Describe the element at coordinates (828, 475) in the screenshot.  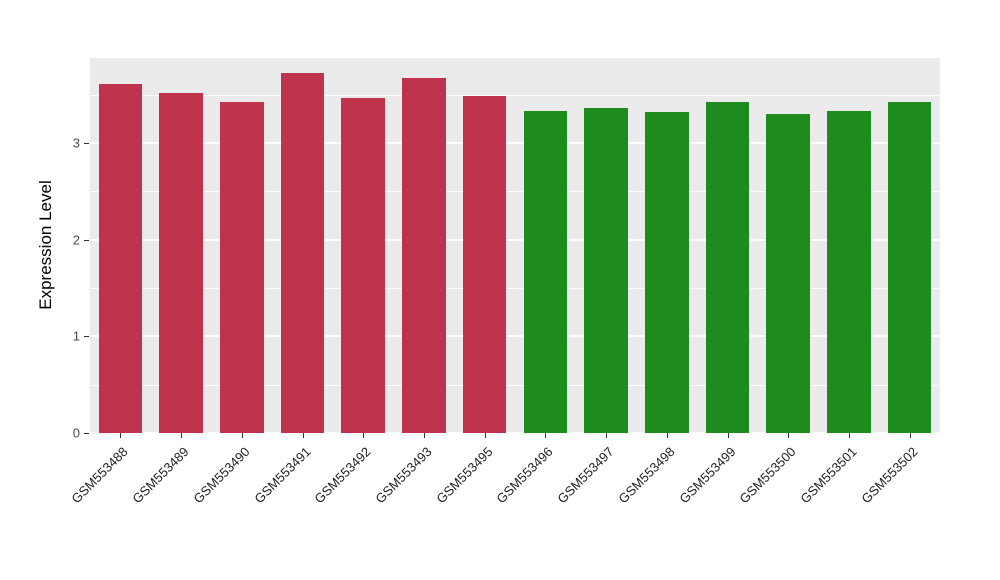
I see `x-tick-label: GSM553501` at that location.